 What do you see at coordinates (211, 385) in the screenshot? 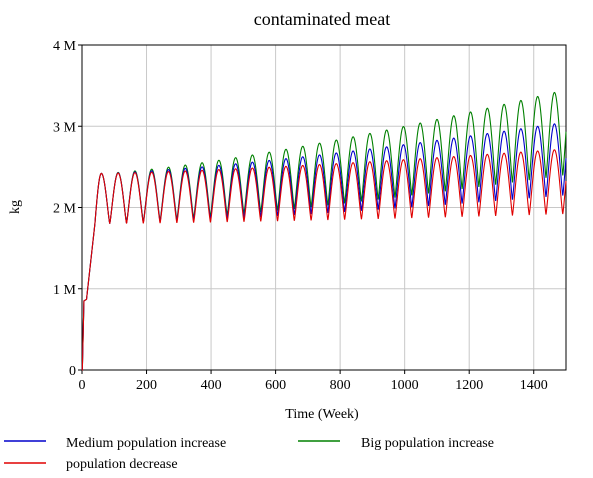
I see `x-tick-label: 400` at bounding box center [211, 385].